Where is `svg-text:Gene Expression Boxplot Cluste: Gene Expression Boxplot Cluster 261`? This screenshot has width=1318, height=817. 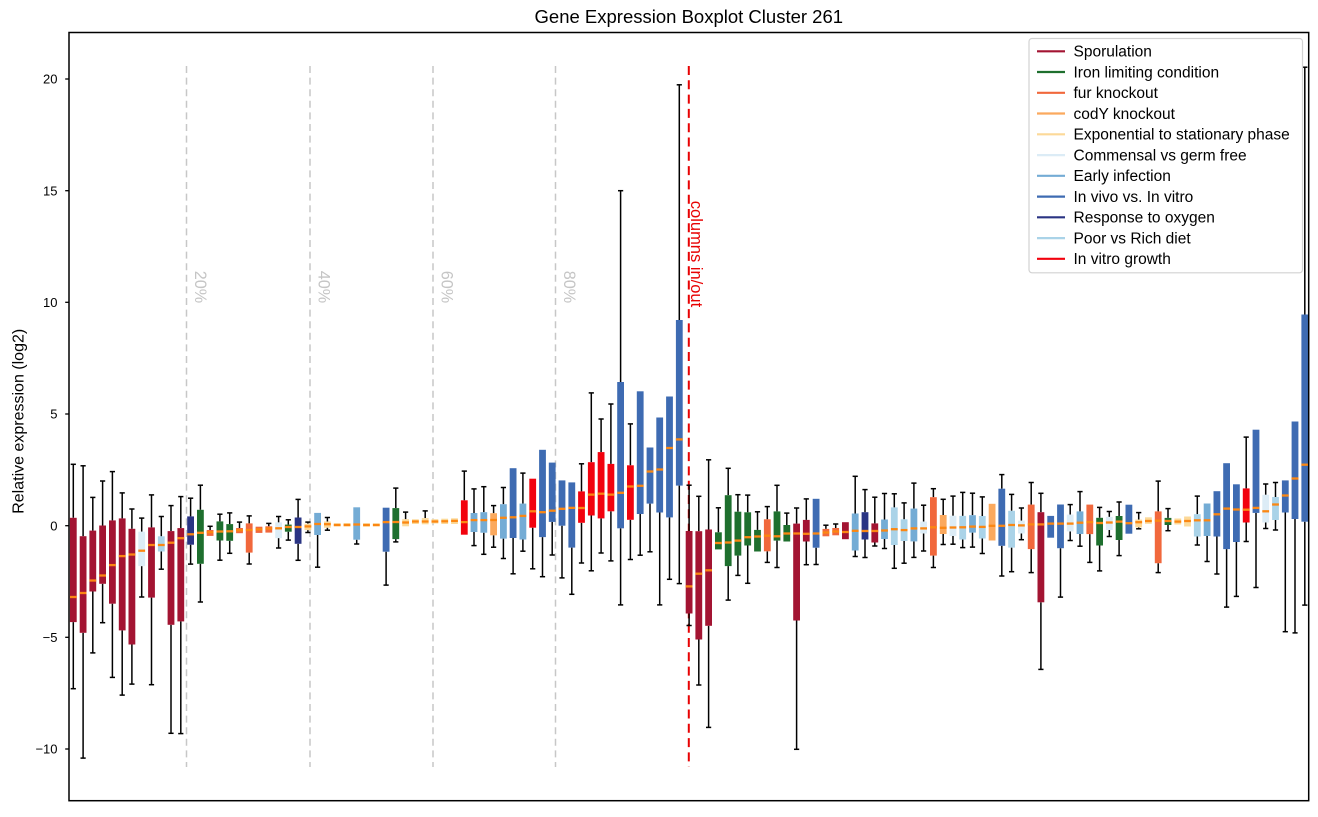 svg-text:Gene Expression Boxplot Cluste: Gene Expression Boxplot Cluster 261 is located at coordinates (689, 16).